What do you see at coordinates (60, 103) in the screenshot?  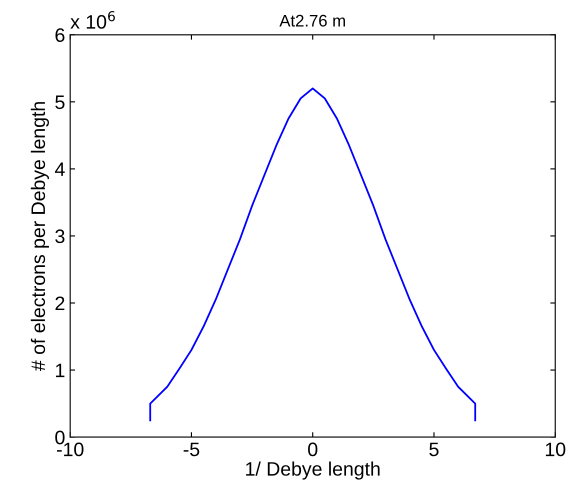 I see `y-tick-label: 5` at bounding box center [60, 103].